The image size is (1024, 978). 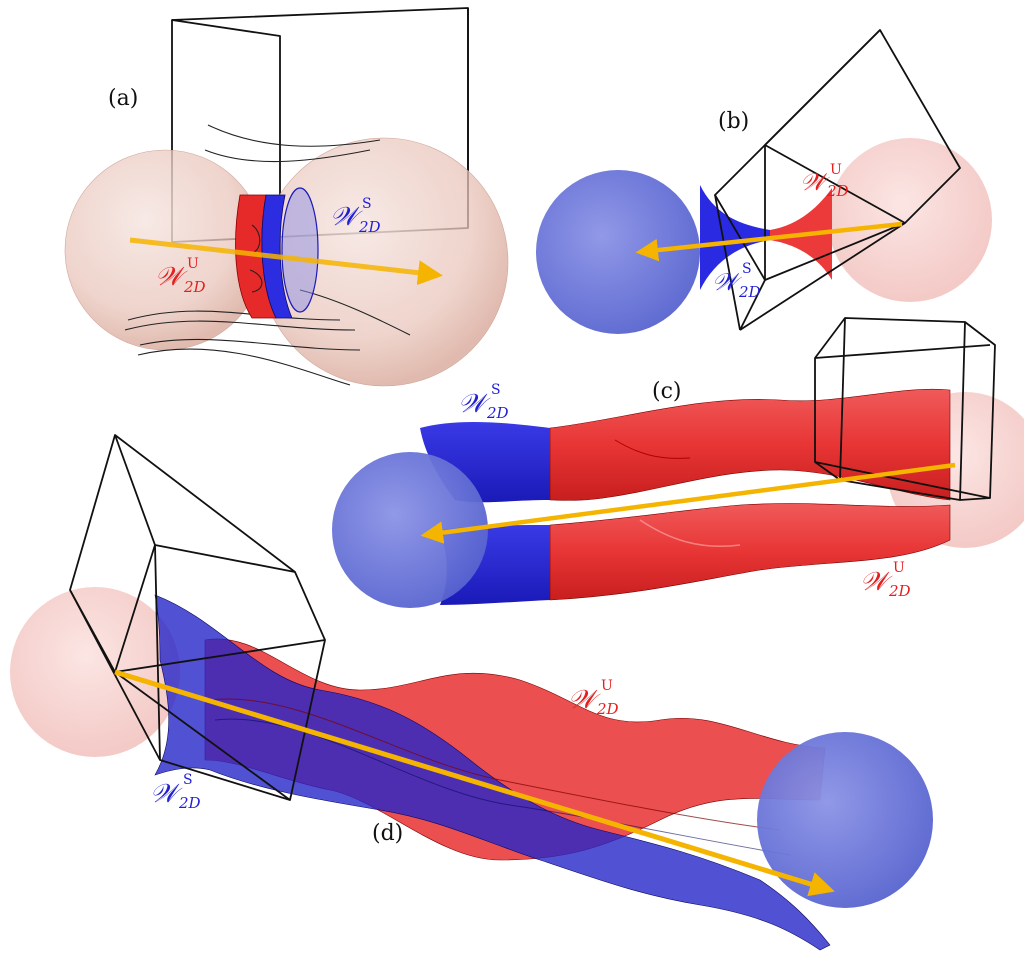 What do you see at coordinates (667, 391) in the screenshot?
I see `panel-c-label: (c)` at bounding box center [667, 391].